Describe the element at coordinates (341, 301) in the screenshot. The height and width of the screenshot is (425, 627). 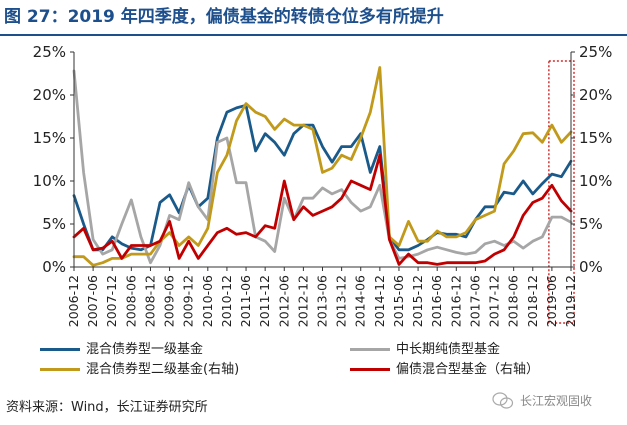
I see `x-tick-label: 2013-12` at that location.